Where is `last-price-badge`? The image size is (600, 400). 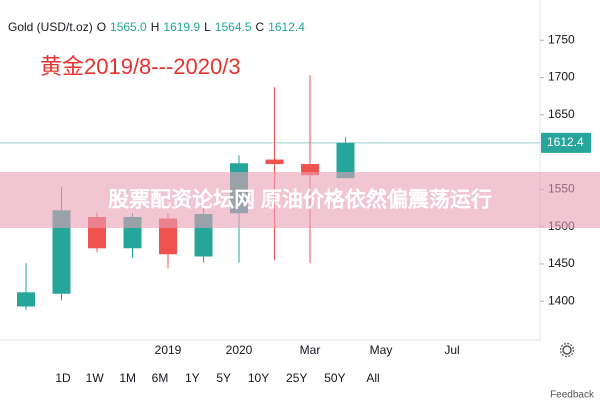 last-price-badge is located at coordinates (566, 142).